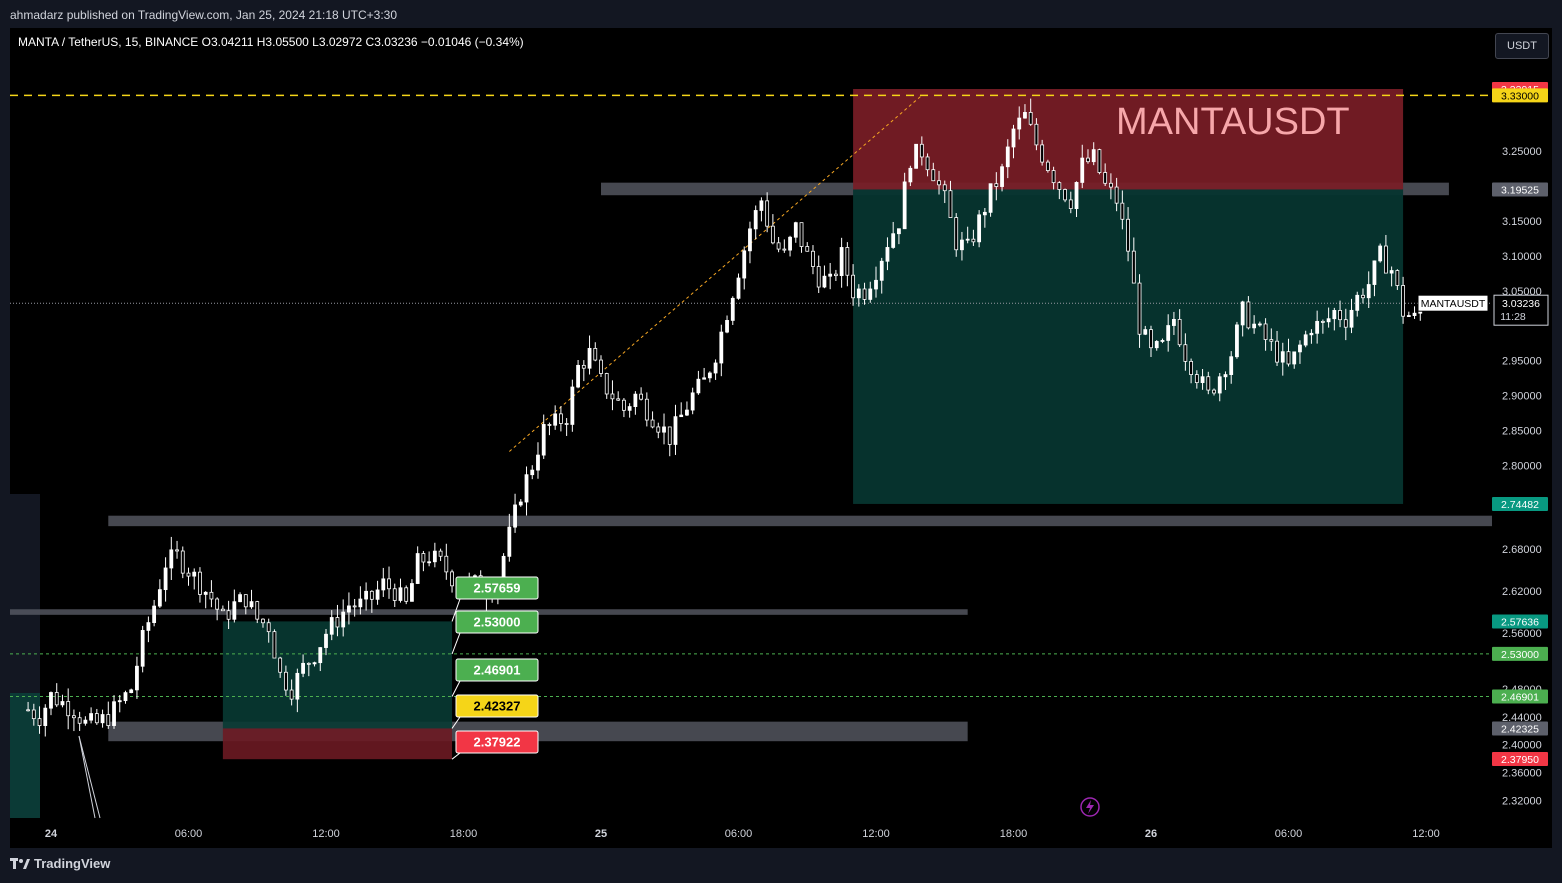  I want to click on short-position-stop-zone, so click(1128, 139).